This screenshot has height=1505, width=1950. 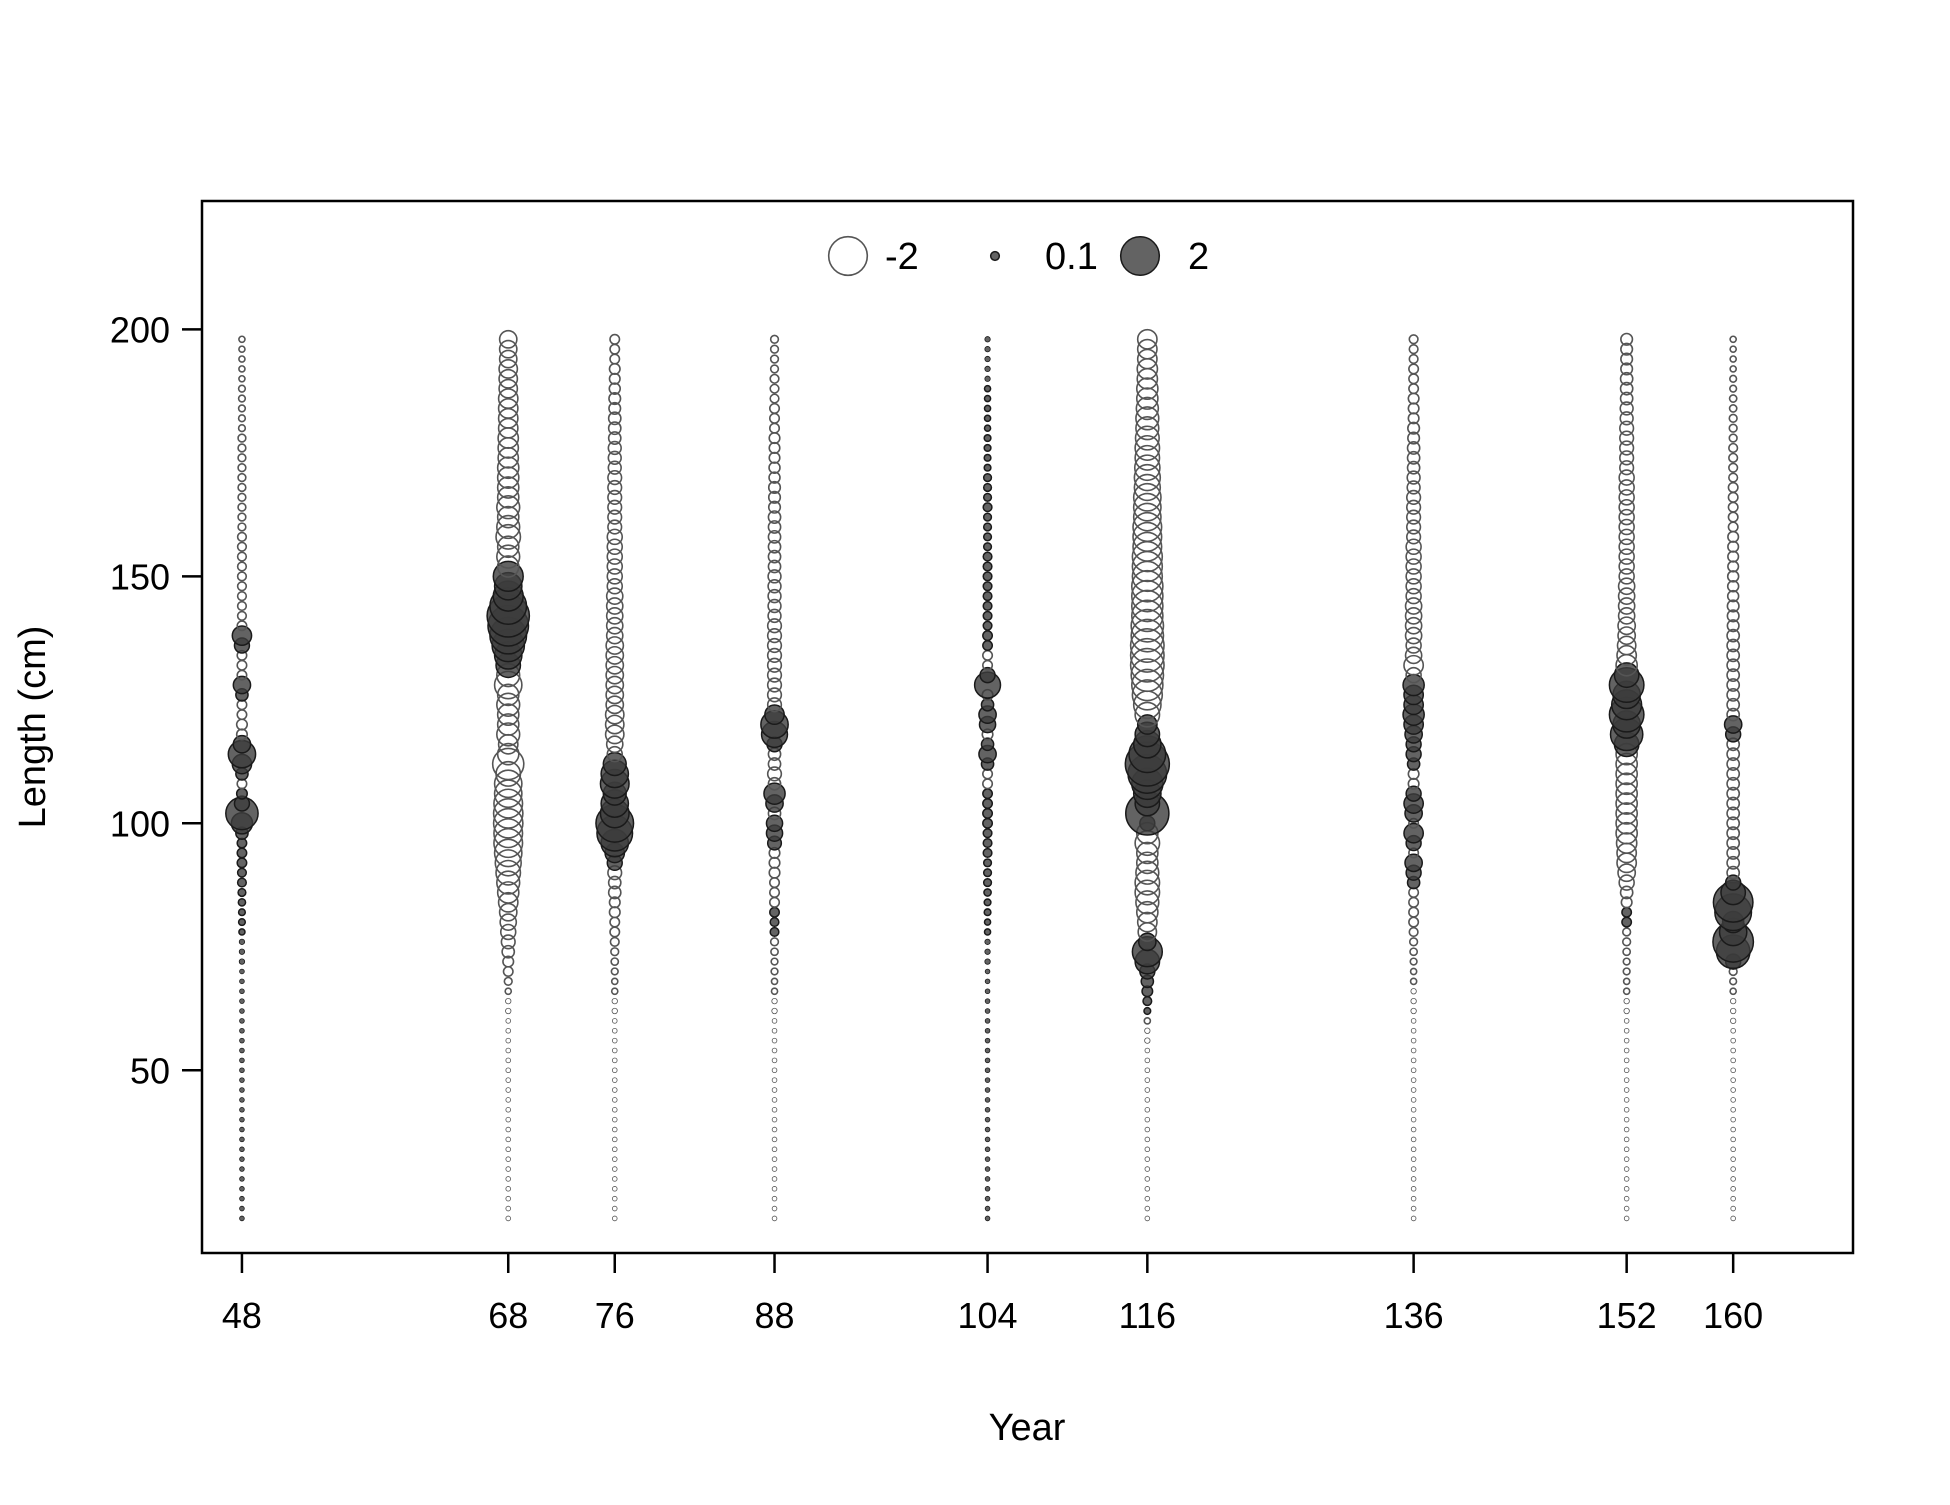 I want to click on x-tick-label-68: 68, so click(x=508, y=1315).